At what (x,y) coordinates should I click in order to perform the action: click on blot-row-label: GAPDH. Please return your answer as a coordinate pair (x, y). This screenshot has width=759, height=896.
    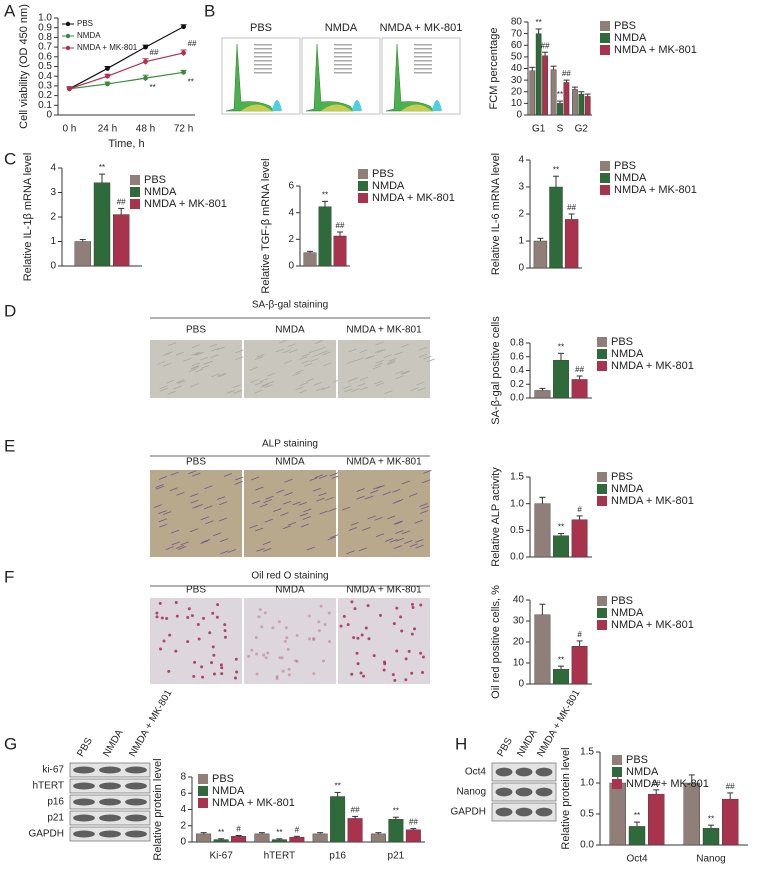
    Looking at the image, I should click on (46, 834).